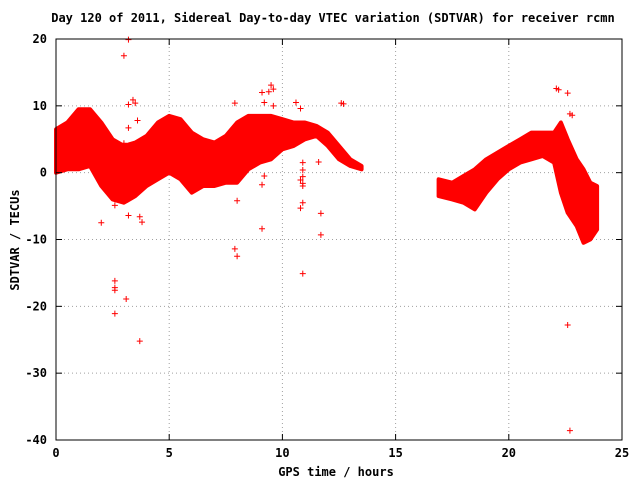 This screenshot has width=640, height=480. Describe the element at coordinates (509, 453) in the screenshot. I see `x-tick-label: 20` at that location.